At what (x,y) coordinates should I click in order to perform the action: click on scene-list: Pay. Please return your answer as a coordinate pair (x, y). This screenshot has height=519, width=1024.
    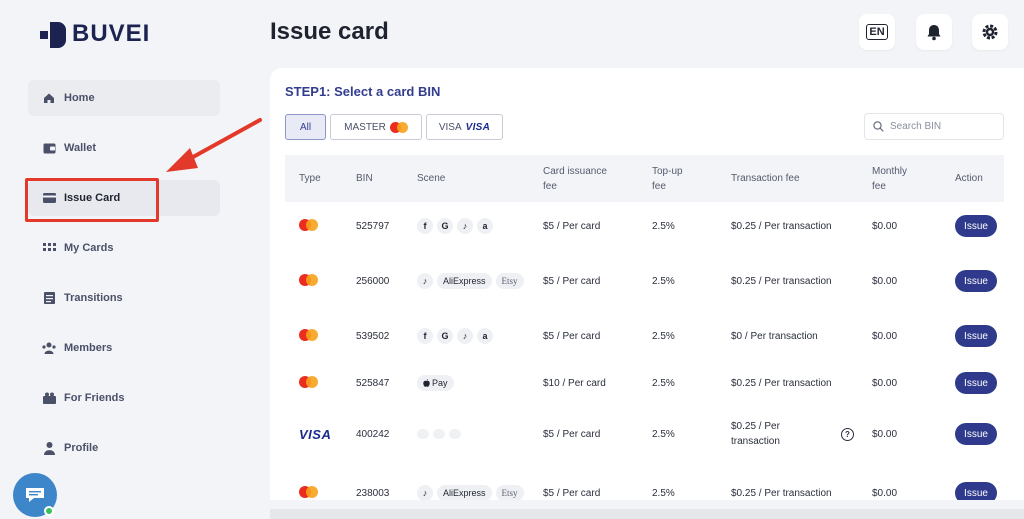
    Looking at the image, I should click on (472, 383).